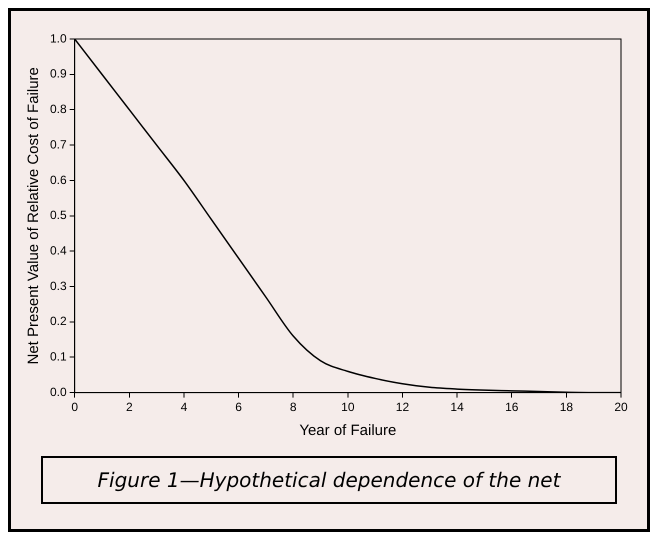 Image resolution: width=658 pixels, height=540 pixels. What do you see at coordinates (58, 144) in the screenshot?
I see `y-tick-label: 0.7` at bounding box center [58, 144].